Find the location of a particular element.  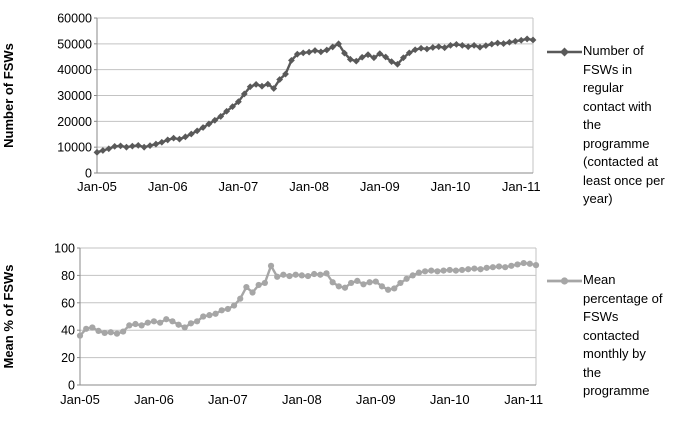

y-axis-title: Mean % of FSWs is located at coordinates (8, 316).